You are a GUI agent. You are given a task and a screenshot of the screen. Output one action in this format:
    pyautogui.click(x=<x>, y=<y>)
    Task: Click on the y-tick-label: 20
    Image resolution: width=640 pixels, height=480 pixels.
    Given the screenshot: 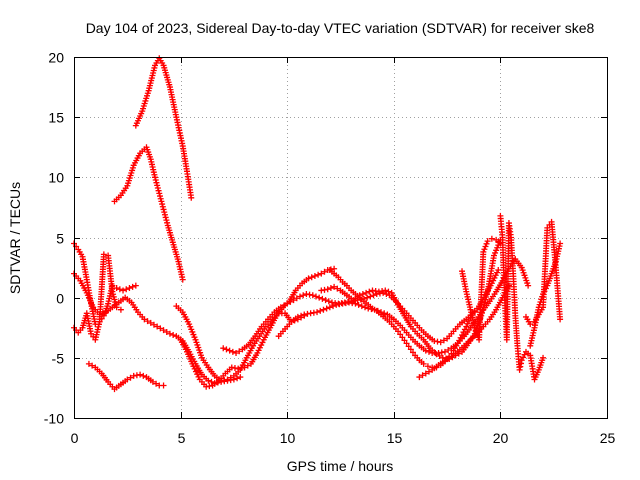 What is the action you would take?
    pyautogui.click(x=56, y=58)
    